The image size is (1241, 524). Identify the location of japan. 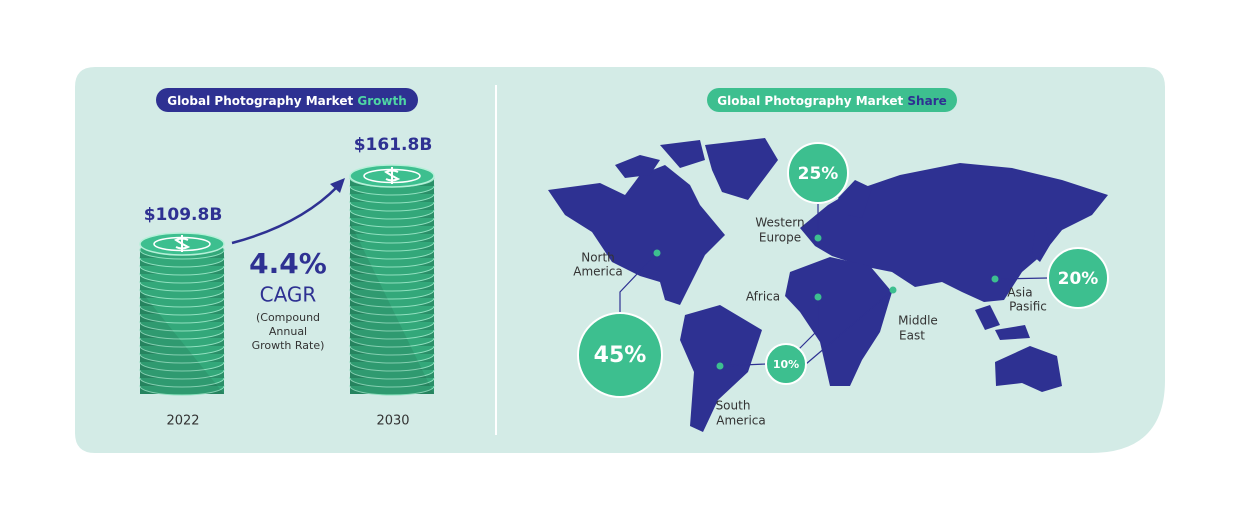
(1041, 242).